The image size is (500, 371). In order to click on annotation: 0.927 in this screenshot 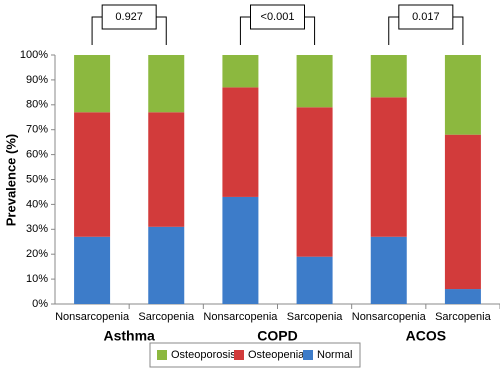, I will do `click(129, 17)`.